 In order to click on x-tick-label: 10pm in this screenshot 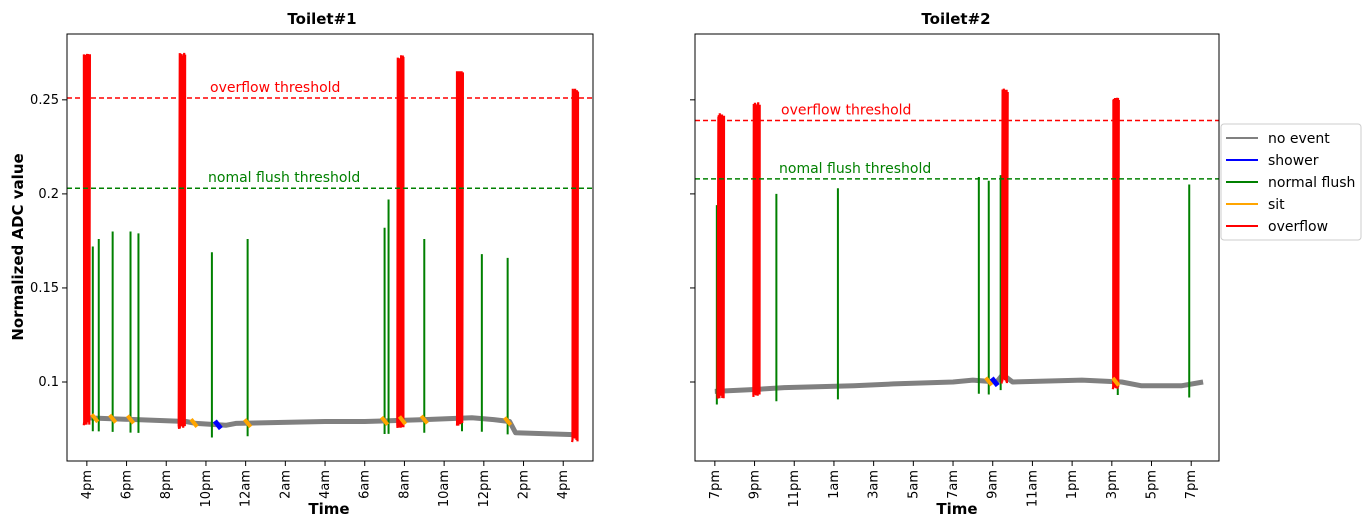, I will do `click(206, 488)`.